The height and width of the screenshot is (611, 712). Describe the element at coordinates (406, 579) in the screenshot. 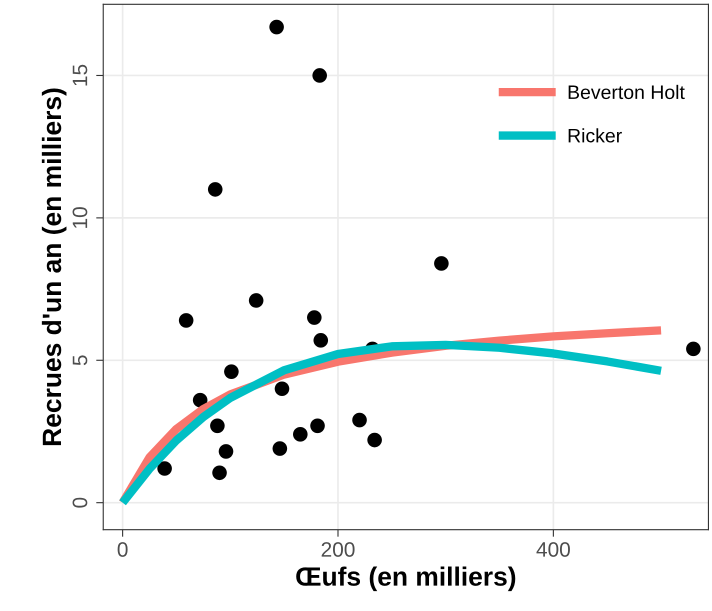

I see `x-axis-title: Œufs (en milliers)` at that location.